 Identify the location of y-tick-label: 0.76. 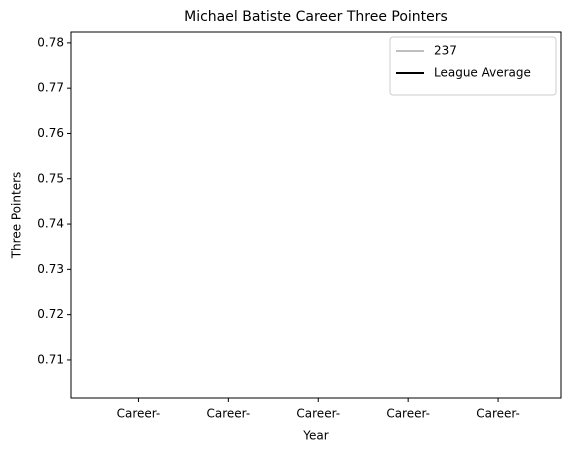
(50, 133).